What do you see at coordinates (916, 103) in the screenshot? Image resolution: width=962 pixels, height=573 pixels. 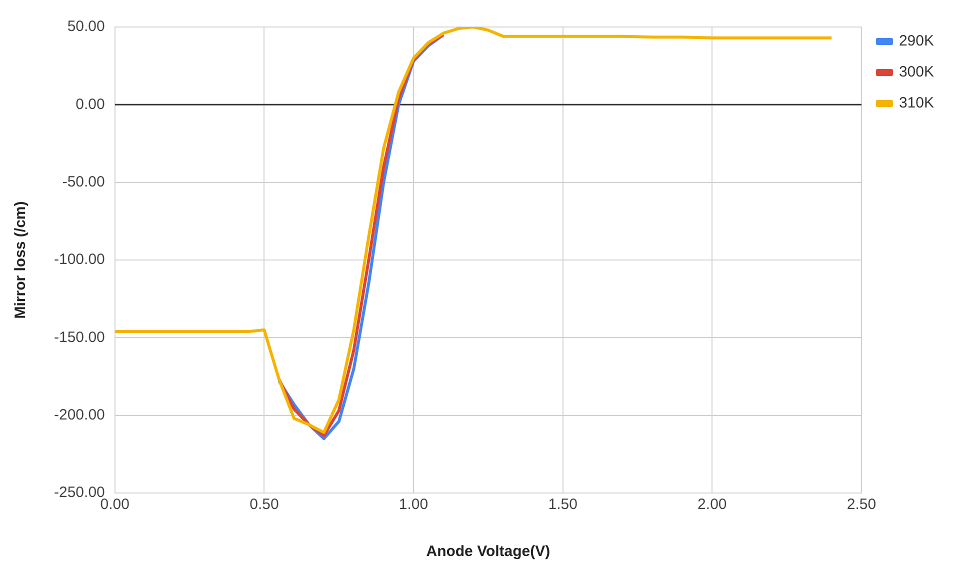 I see `legend-label: 310K` at bounding box center [916, 103].